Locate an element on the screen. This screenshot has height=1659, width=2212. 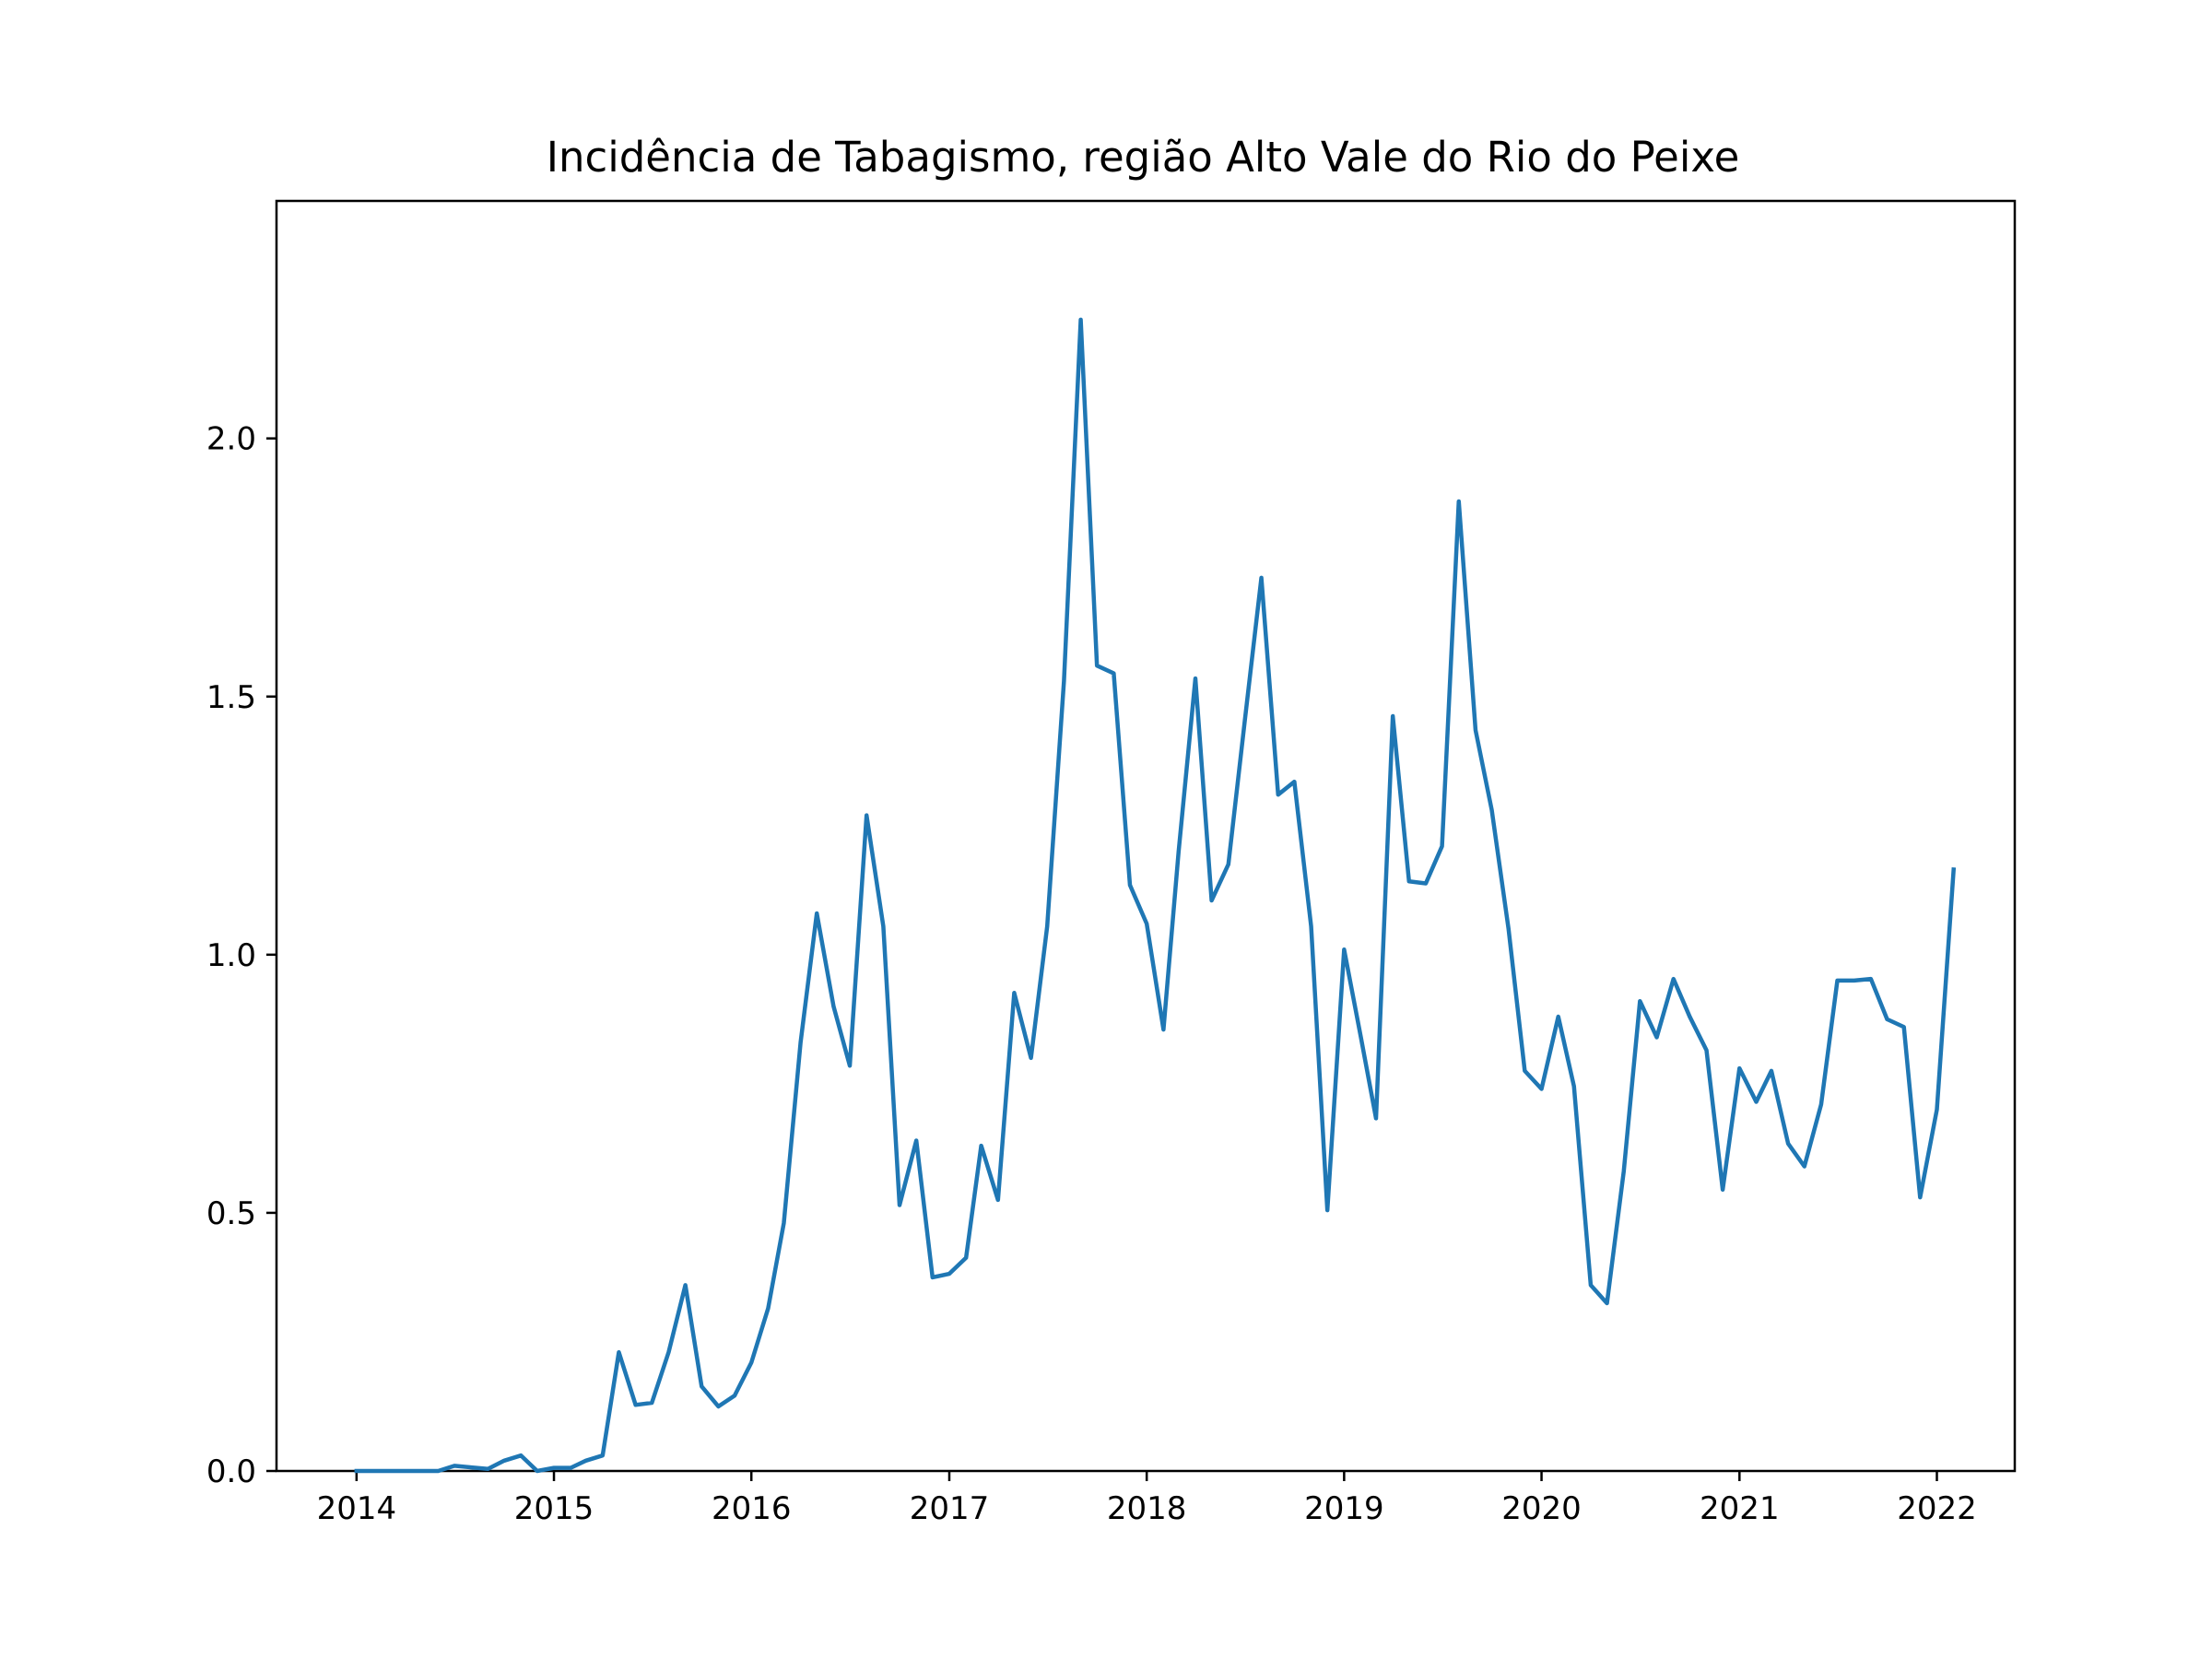
x-axis: 2014 2015 2016 2017 2018 2019 2020 2021 2022 is located at coordinates (1147, 1499).